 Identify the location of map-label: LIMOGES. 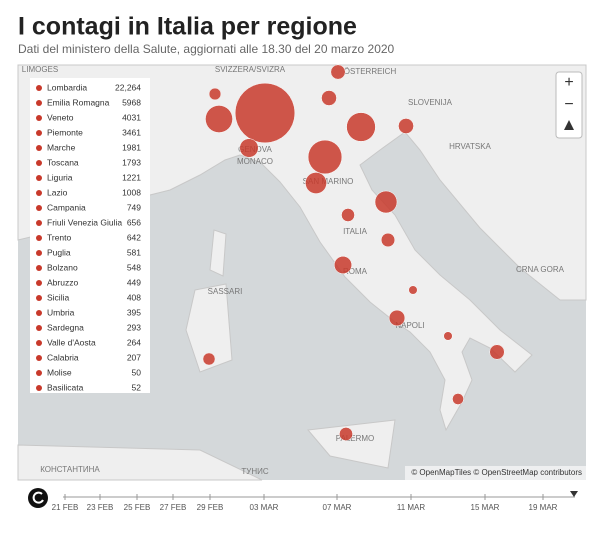
(40, 69).